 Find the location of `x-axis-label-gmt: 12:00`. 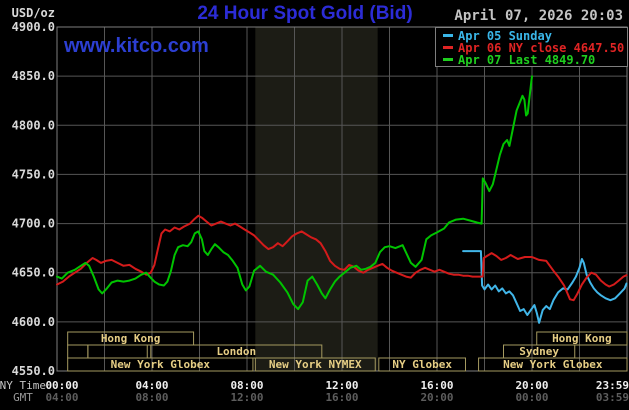

x-axis-label-gmt: 12:00 is located at coordinates (246, 397).